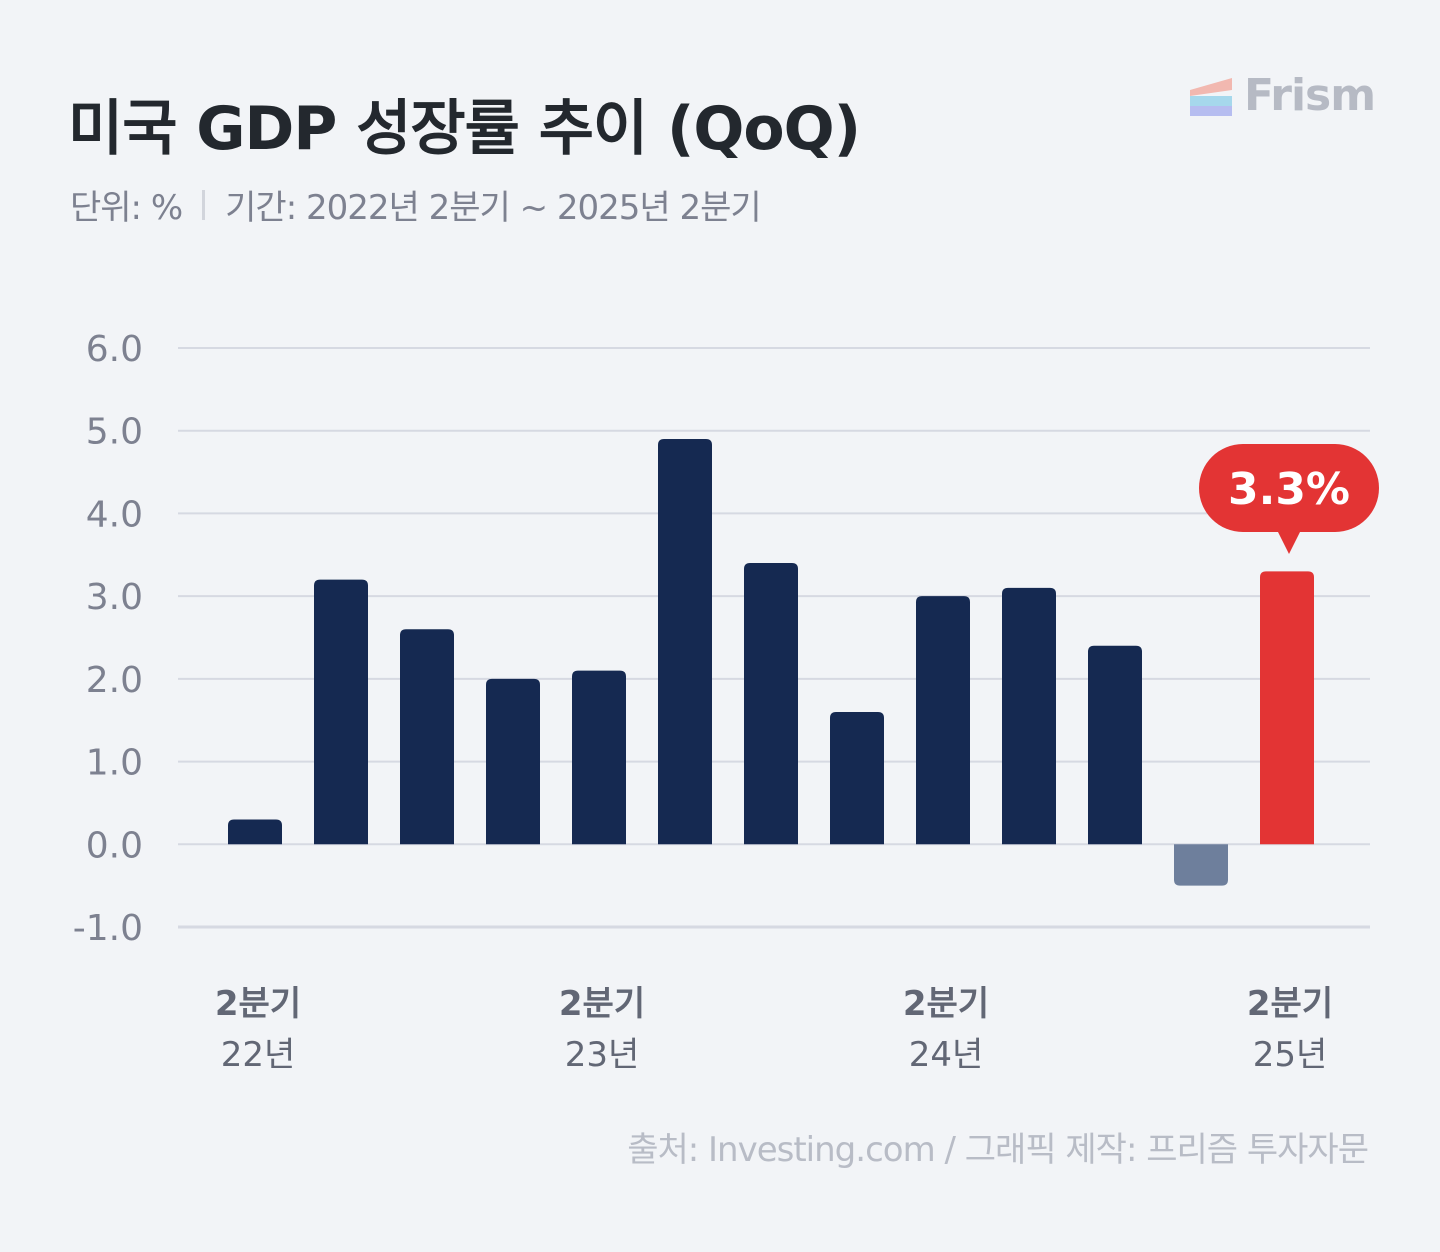 This screenshot has width=1440, height=1252. What do you see at coordinates (1211, 100) in the screenshot?
I see `logo-stripe-middle` at bounding box center [1211, 100].